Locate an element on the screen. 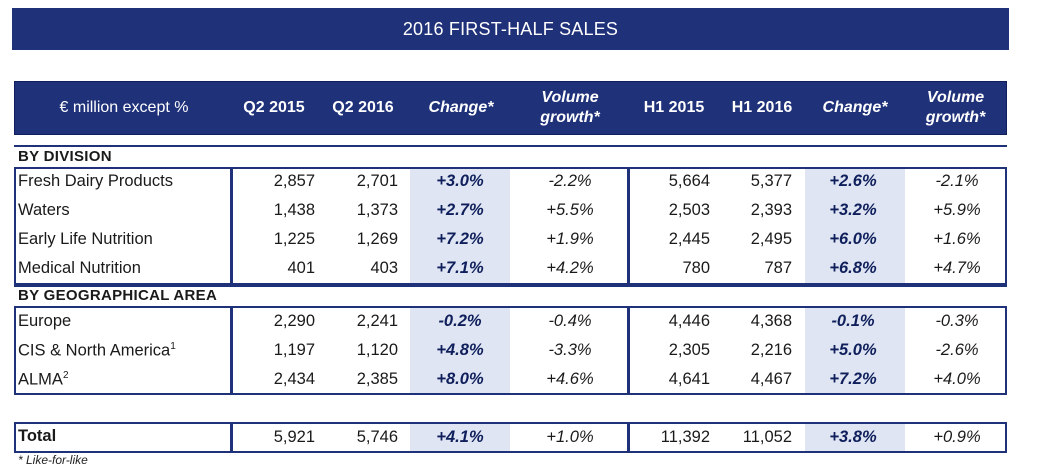  cell-vol-h: +5.9% is located at coordinates (957, 210).